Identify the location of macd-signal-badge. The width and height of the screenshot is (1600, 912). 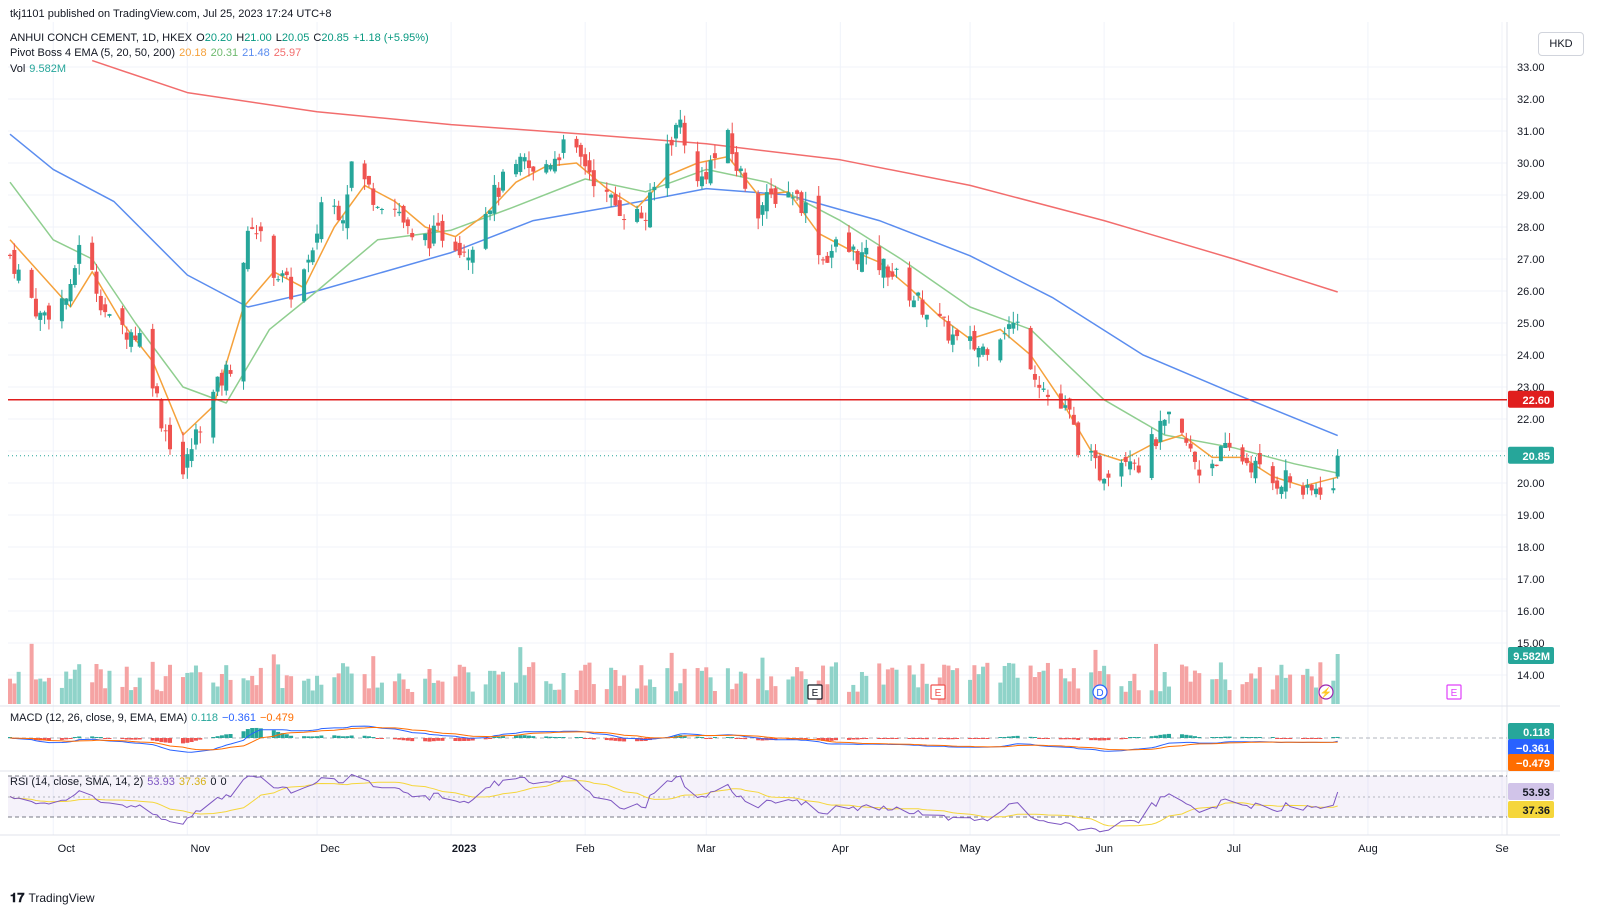
(1531, 762).